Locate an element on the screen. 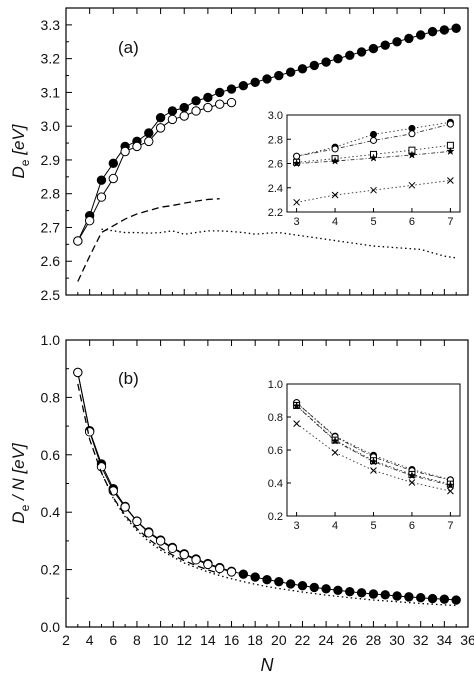 The width and height of the screenshot is (474, 683). inset-x-tick-label-1-0: 3 is located at coordinates (297, 526).